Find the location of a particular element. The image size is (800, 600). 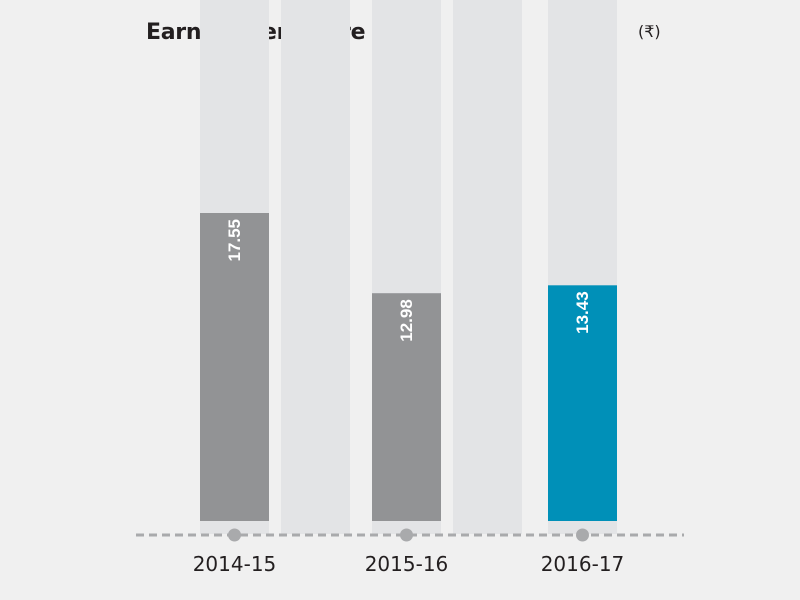

value-label-2015-16: 12.98 is located at coordinates (406, 320).